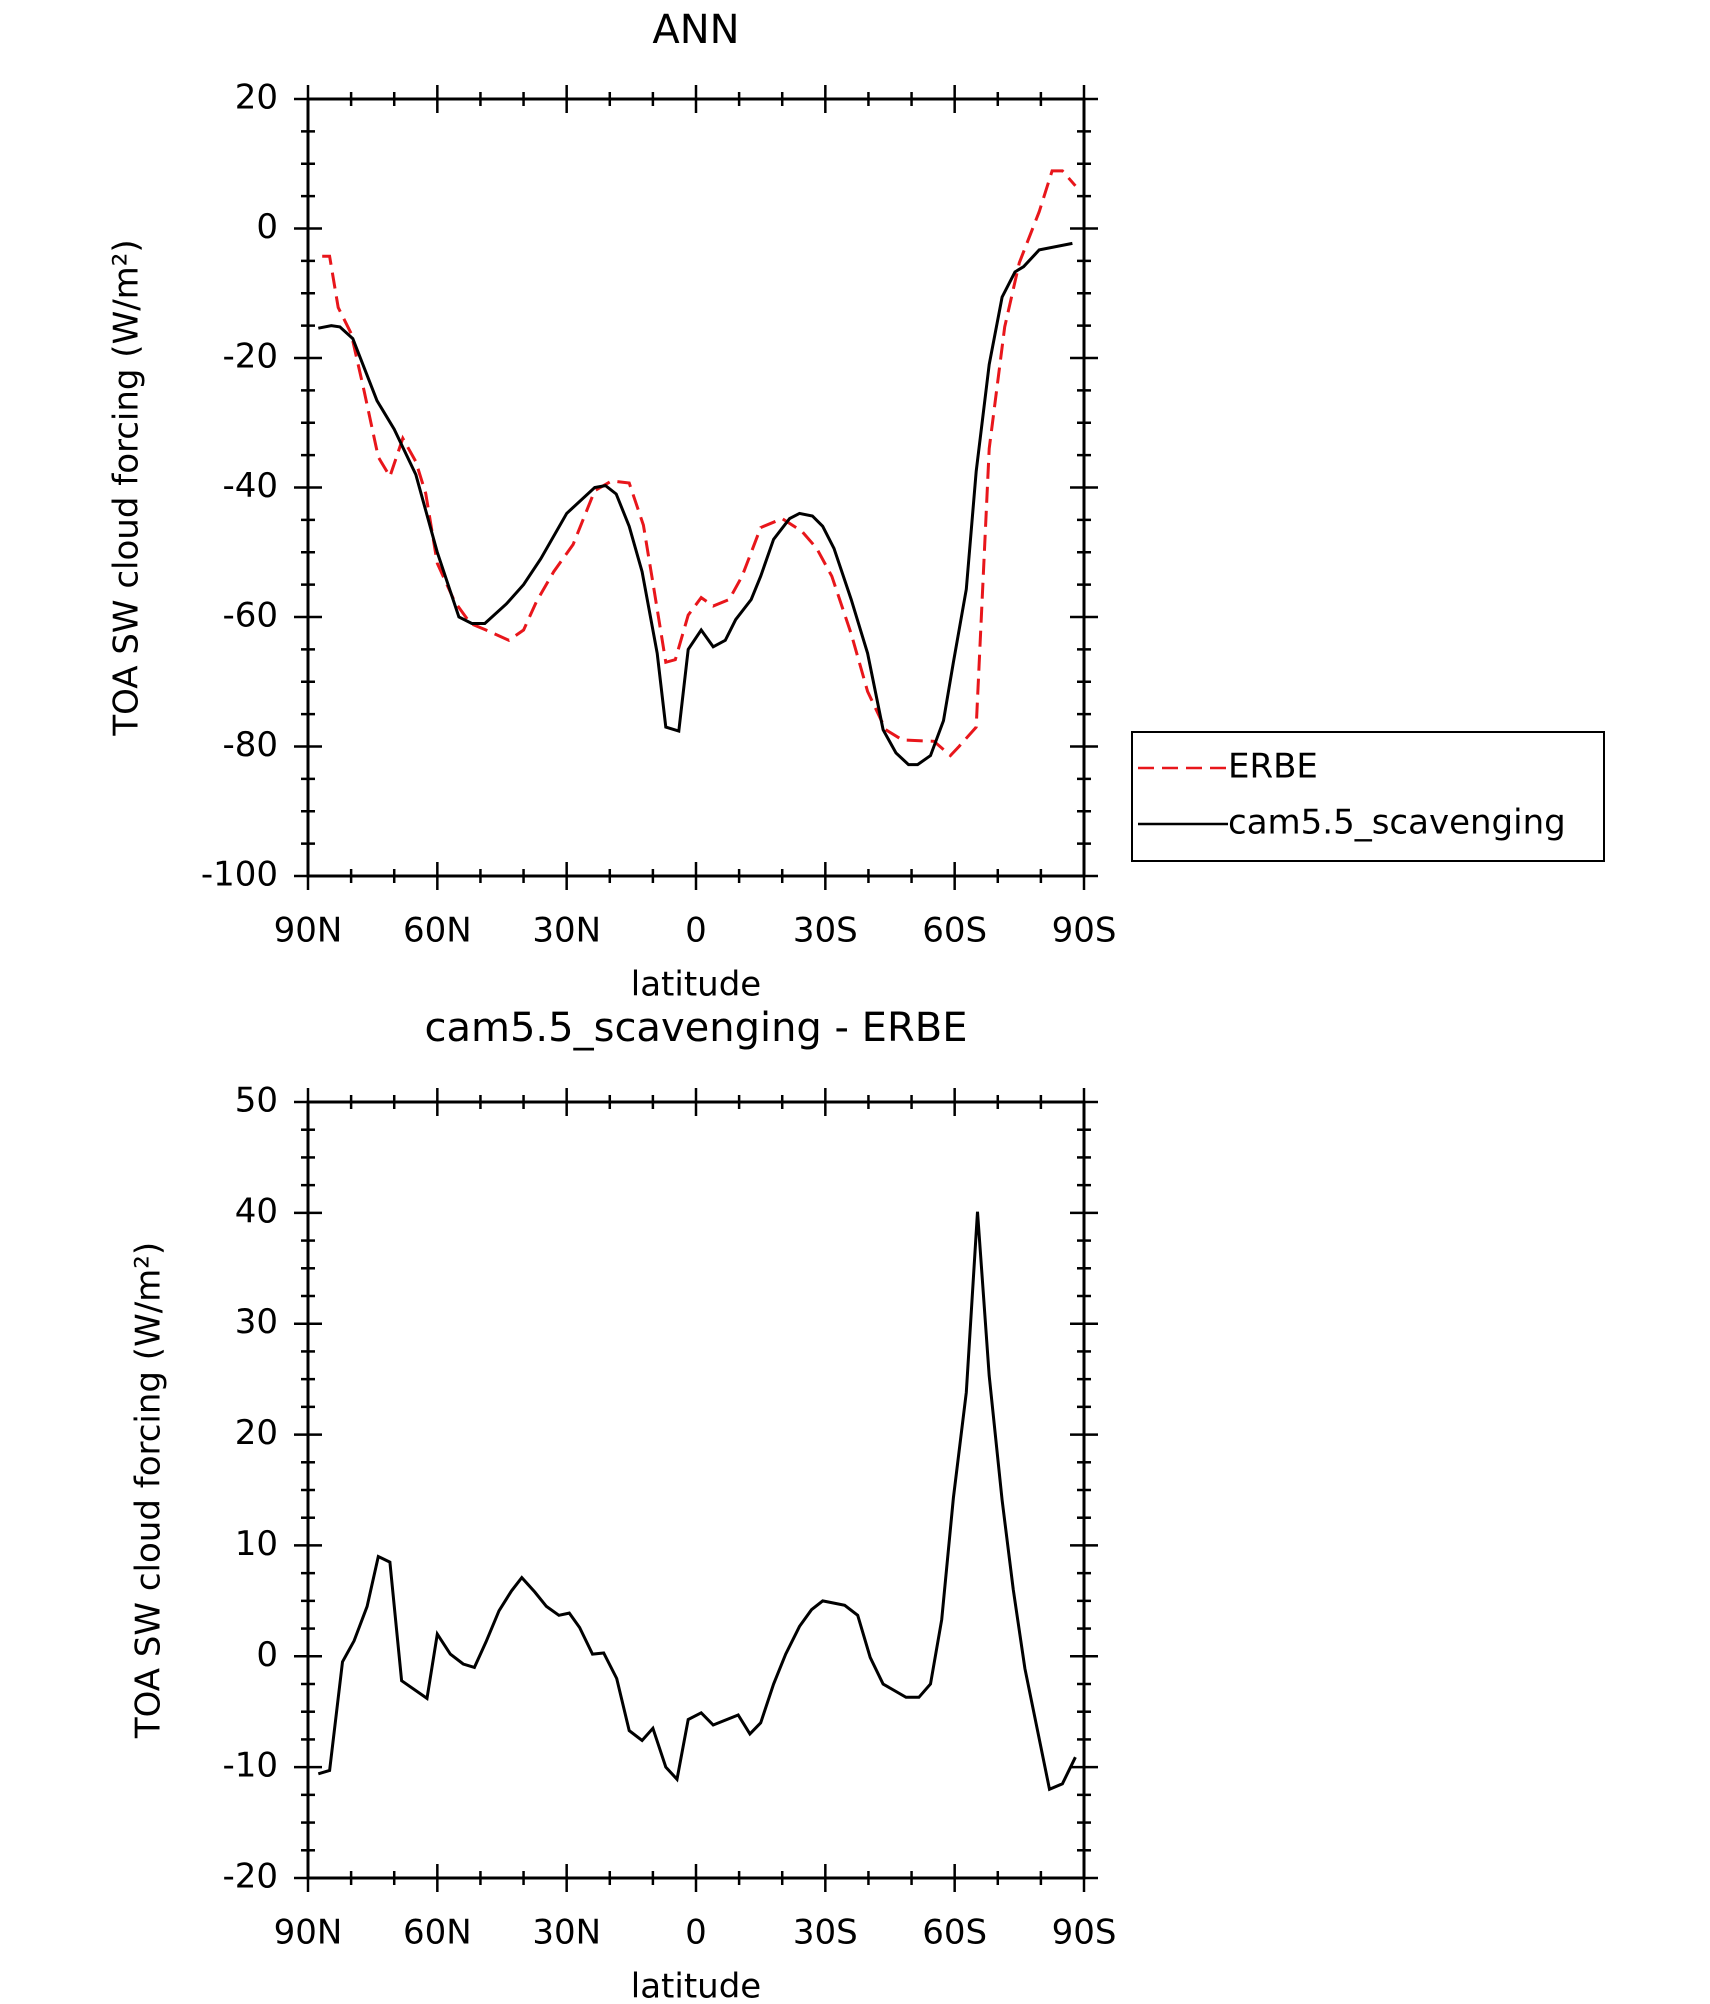 Image resolution: width=1710 pixels, height=2004 pixels. Describe the element at coordinates (695, 30) in the screenshot. I see `chart-title: ANN` at that location.